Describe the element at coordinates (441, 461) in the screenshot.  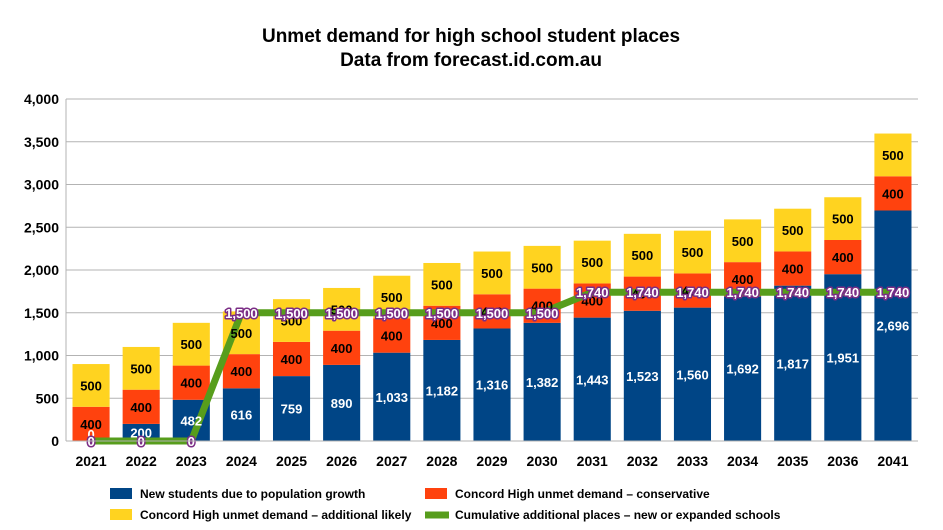
I see `x-tick-label: 2028` at that location.